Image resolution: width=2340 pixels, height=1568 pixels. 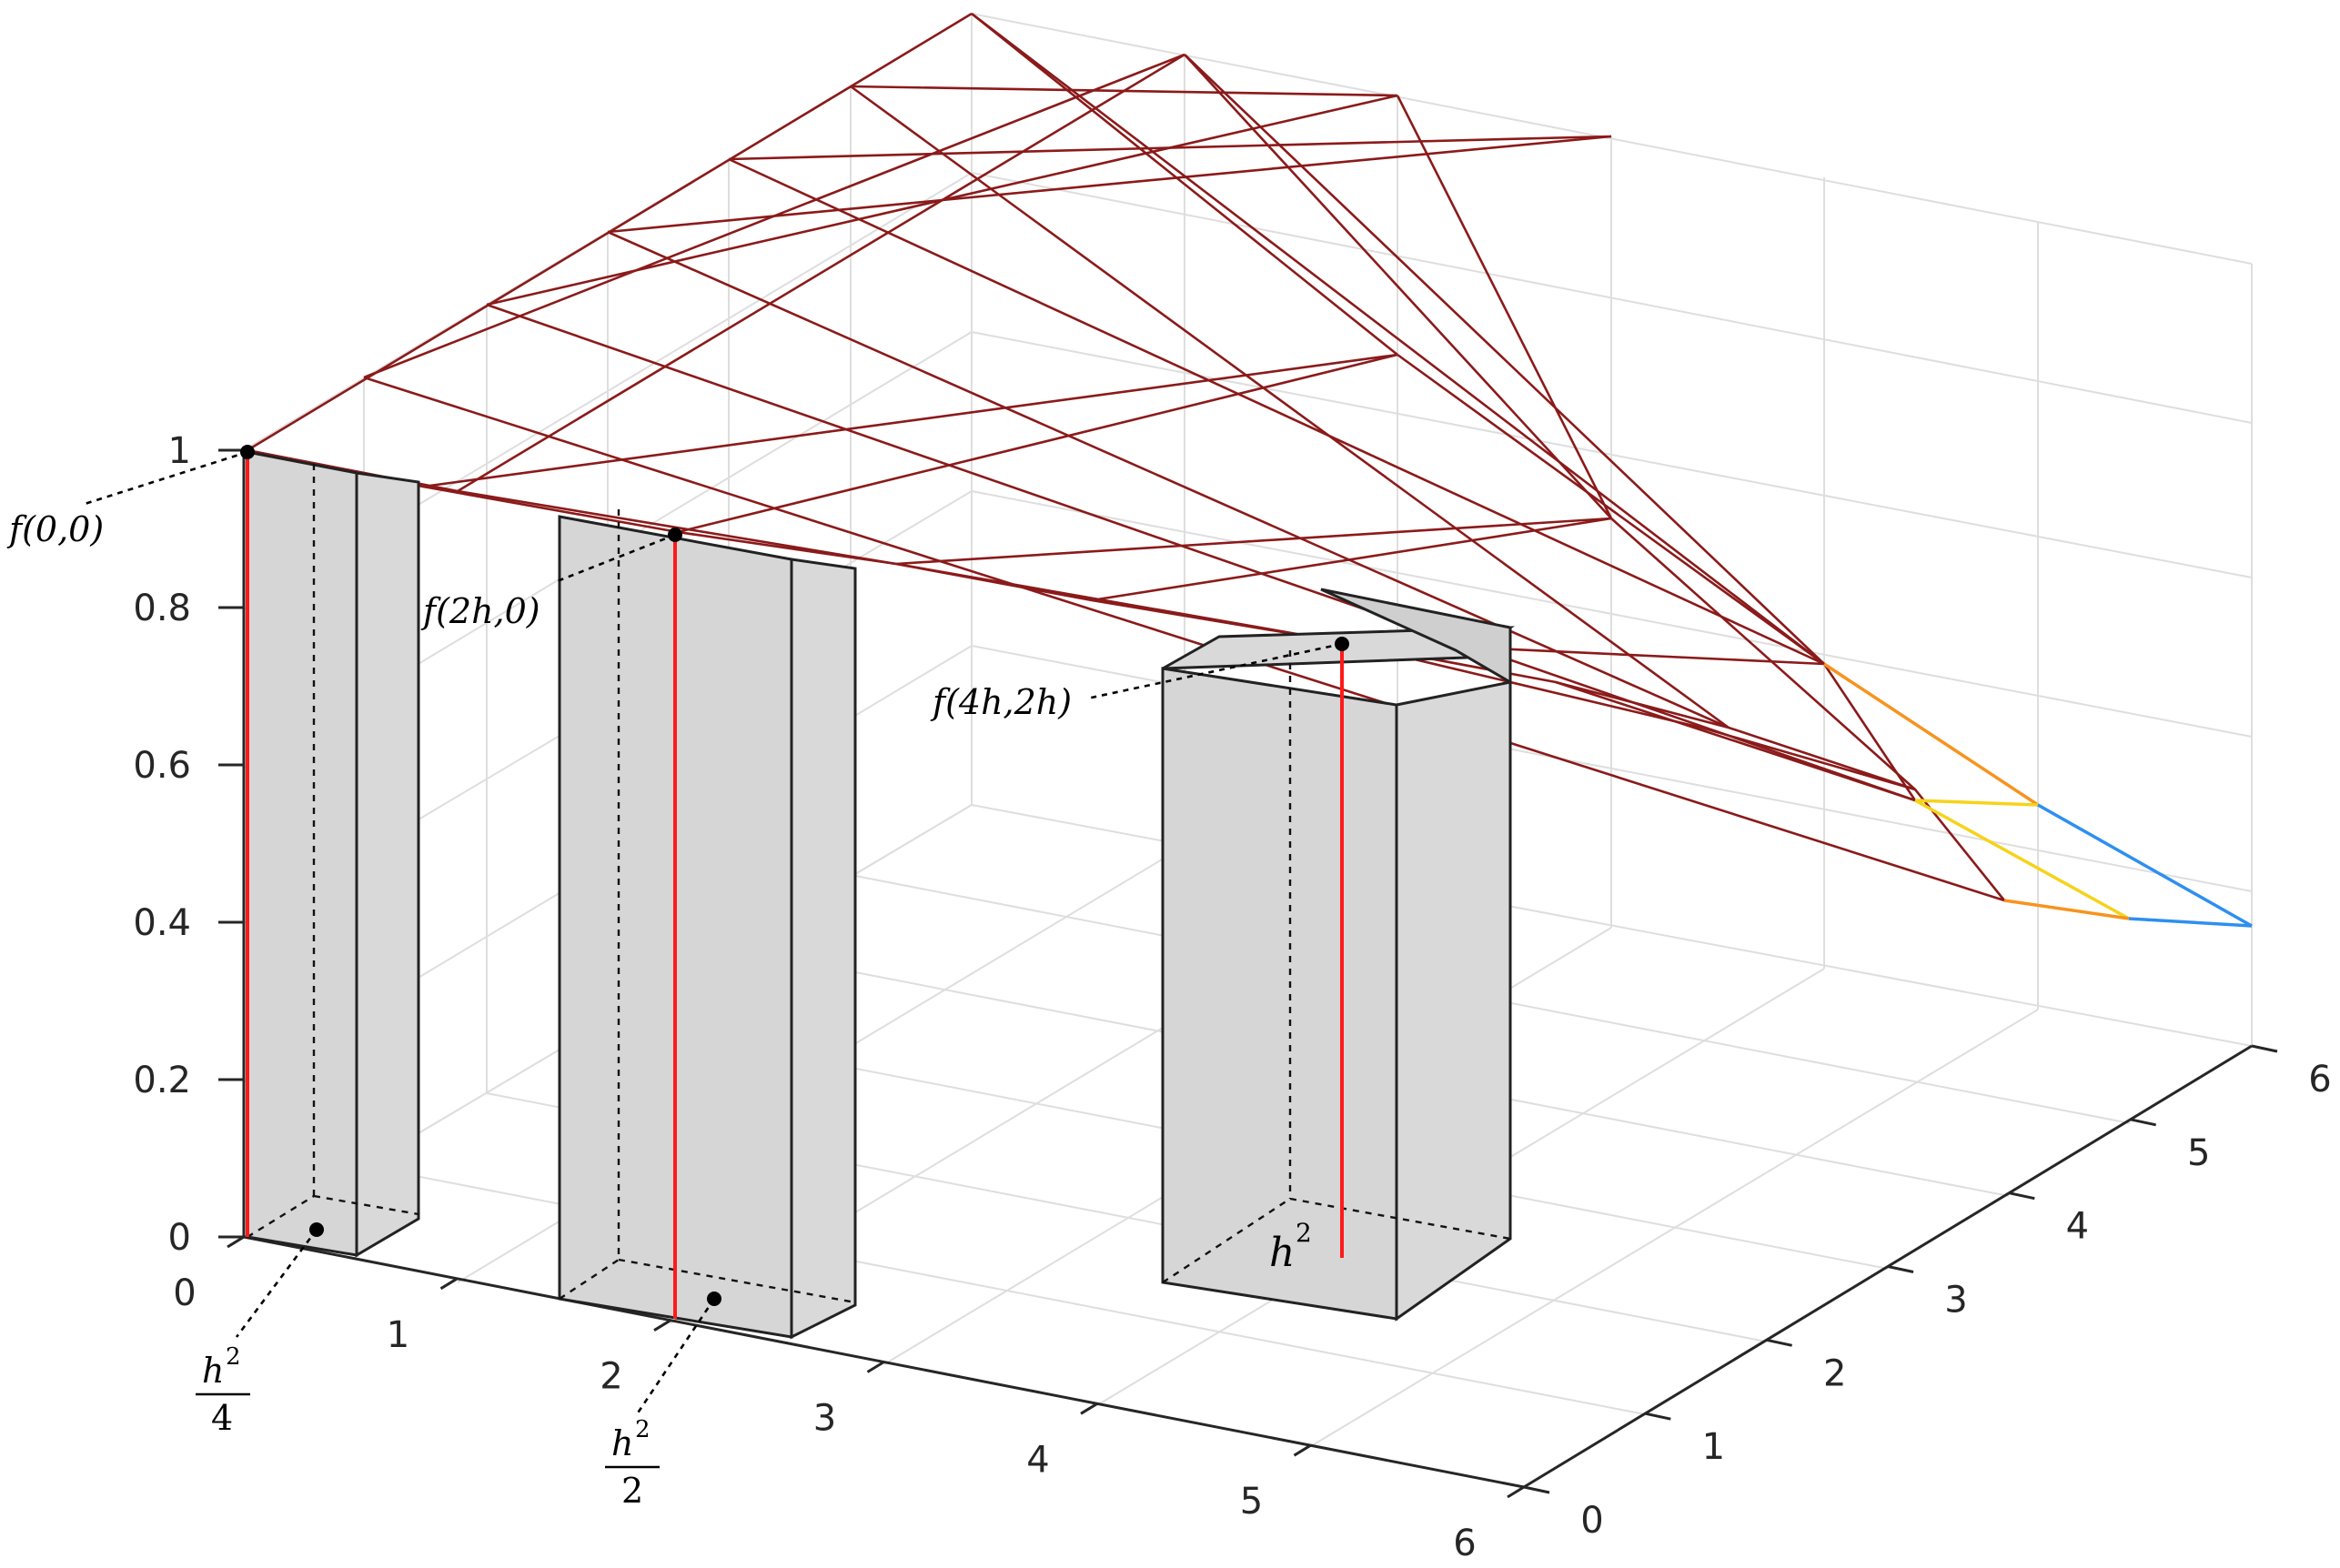 I want to click on label-h2-over-2: h 2 2, so click(x=632, y=1463).